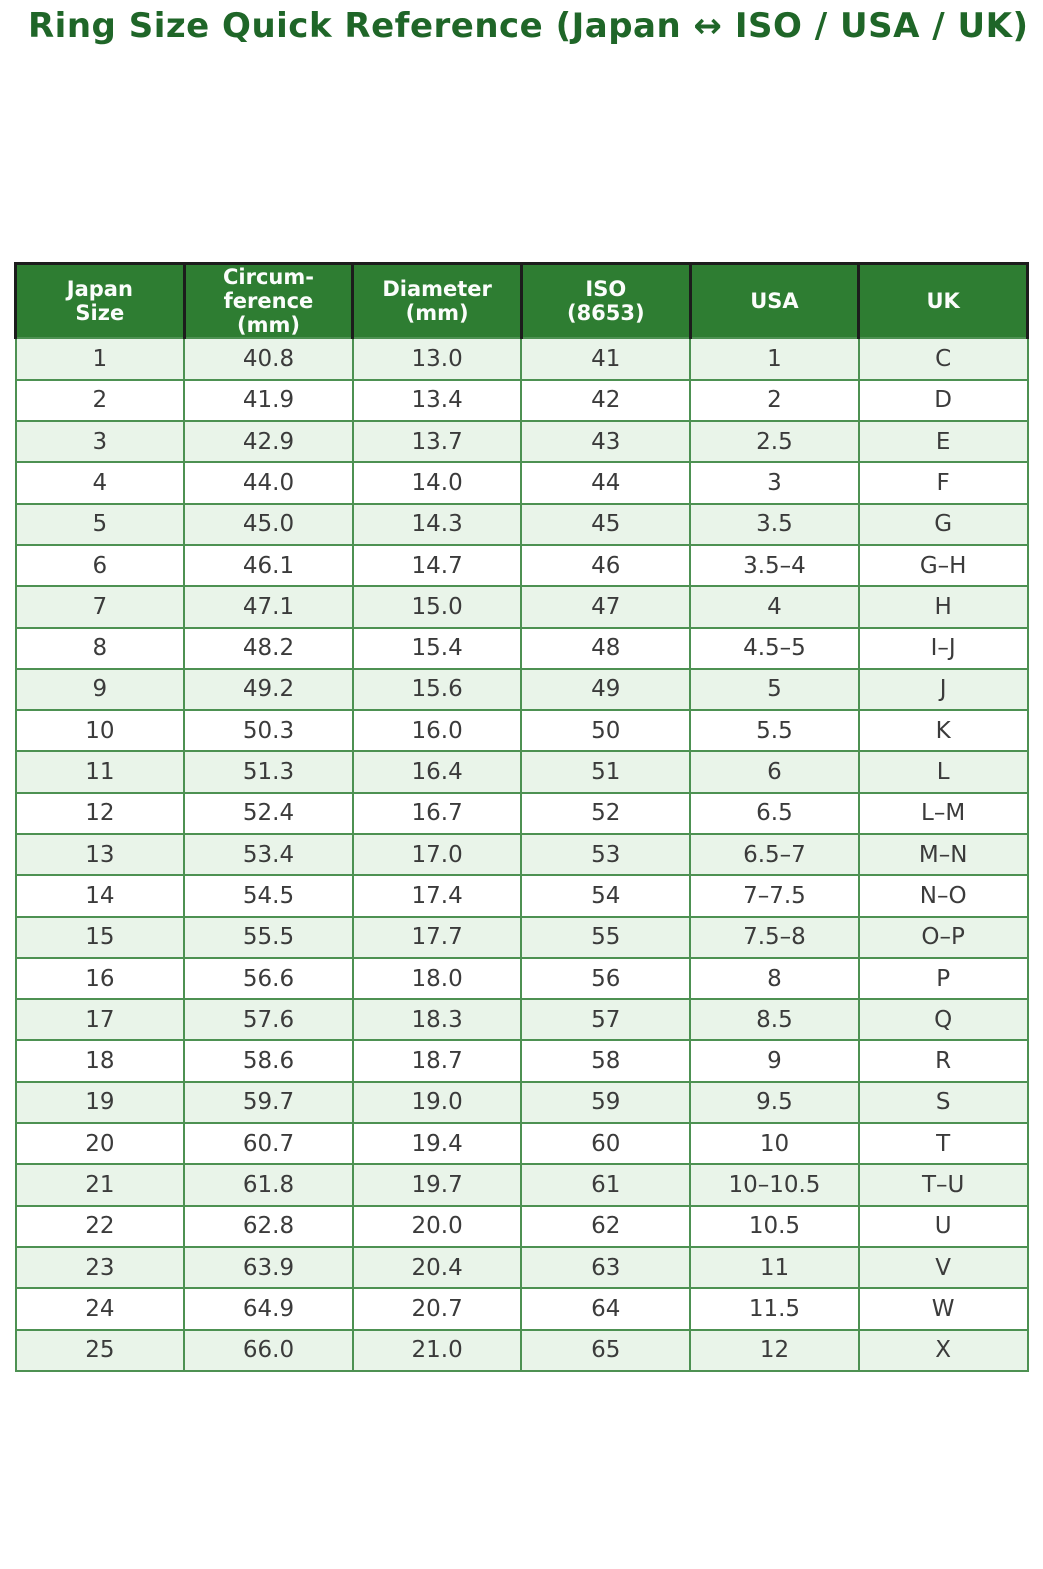  I want to click on table-cell: 45, so click(606, 524).